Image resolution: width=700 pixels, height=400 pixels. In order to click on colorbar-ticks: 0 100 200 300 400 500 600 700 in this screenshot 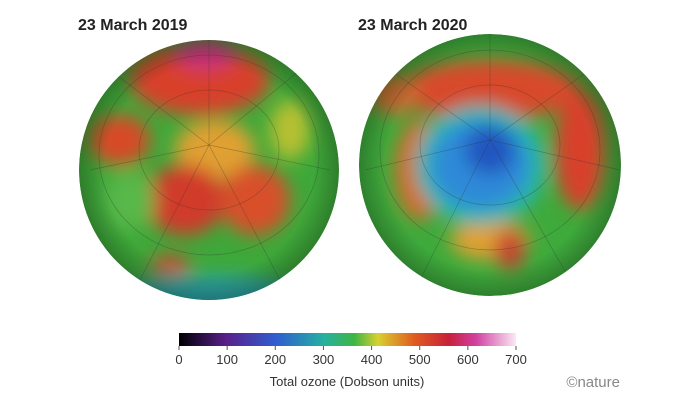, I will do `click(351, 356)`.